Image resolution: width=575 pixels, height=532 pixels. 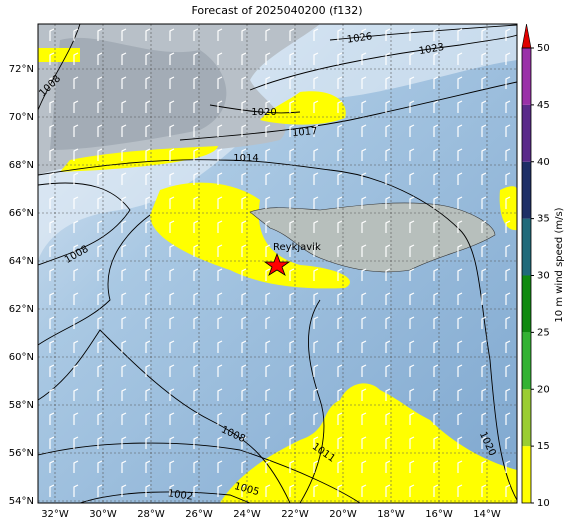 What do you see at coordinates (391, 514) in the screenshot?
I see `lon-label: 18°W` at bounding box center [391, 514].